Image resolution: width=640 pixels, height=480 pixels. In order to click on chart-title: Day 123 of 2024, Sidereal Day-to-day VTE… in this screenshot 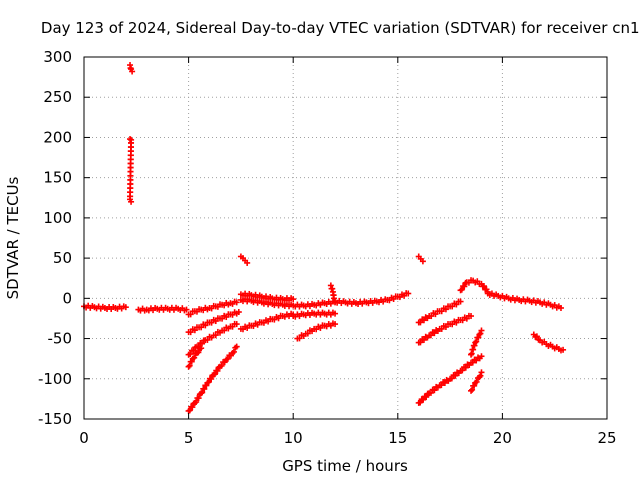, I will do `click(340, 28)`.